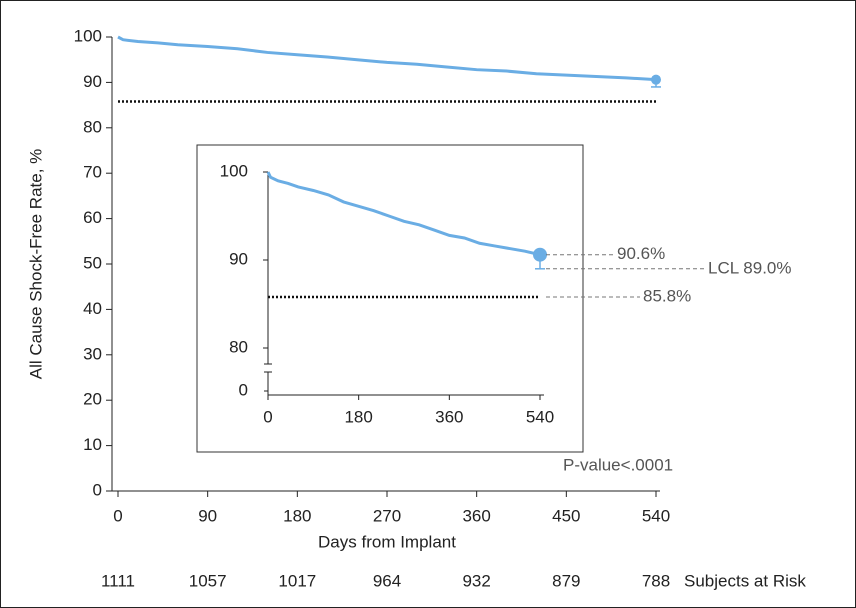 Image resolution: width=856 pixels, height=608 pixels. I want to click on at-risk-value: 1057, so click(208, 580).